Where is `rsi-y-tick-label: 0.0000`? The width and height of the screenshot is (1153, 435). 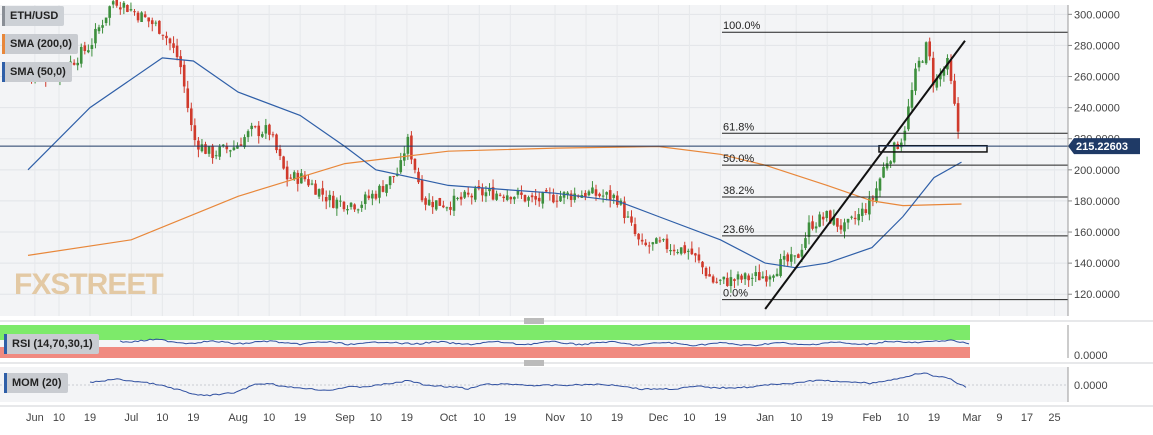
rsi-y-tick-label: 0.0000 is located at coordinates (1091, 356).